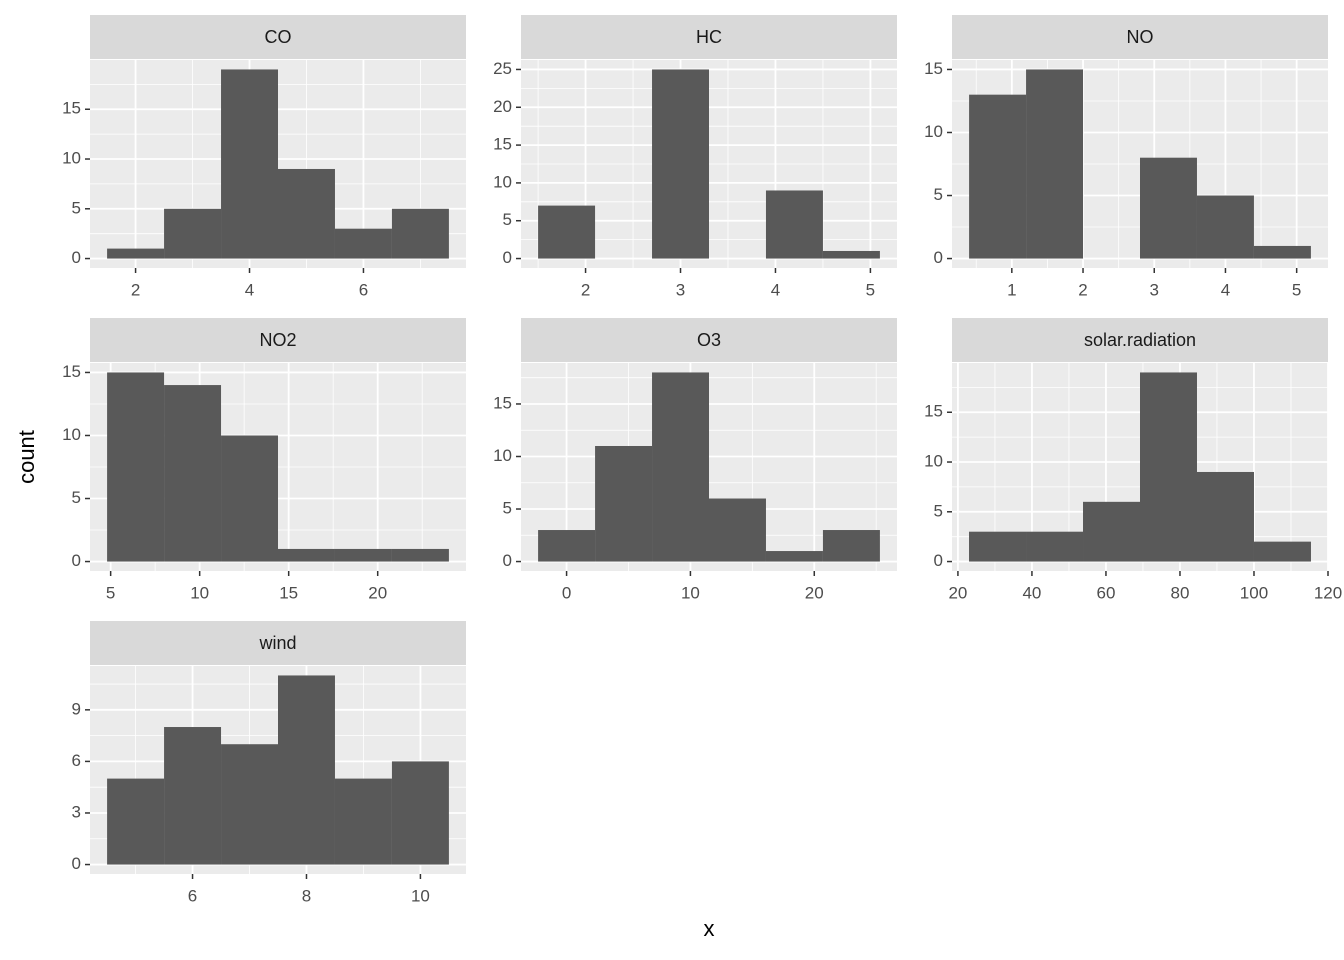 This screenshot has width=1344, height=960. I want to click on x-tick-label: 1, so click(1011, 289).